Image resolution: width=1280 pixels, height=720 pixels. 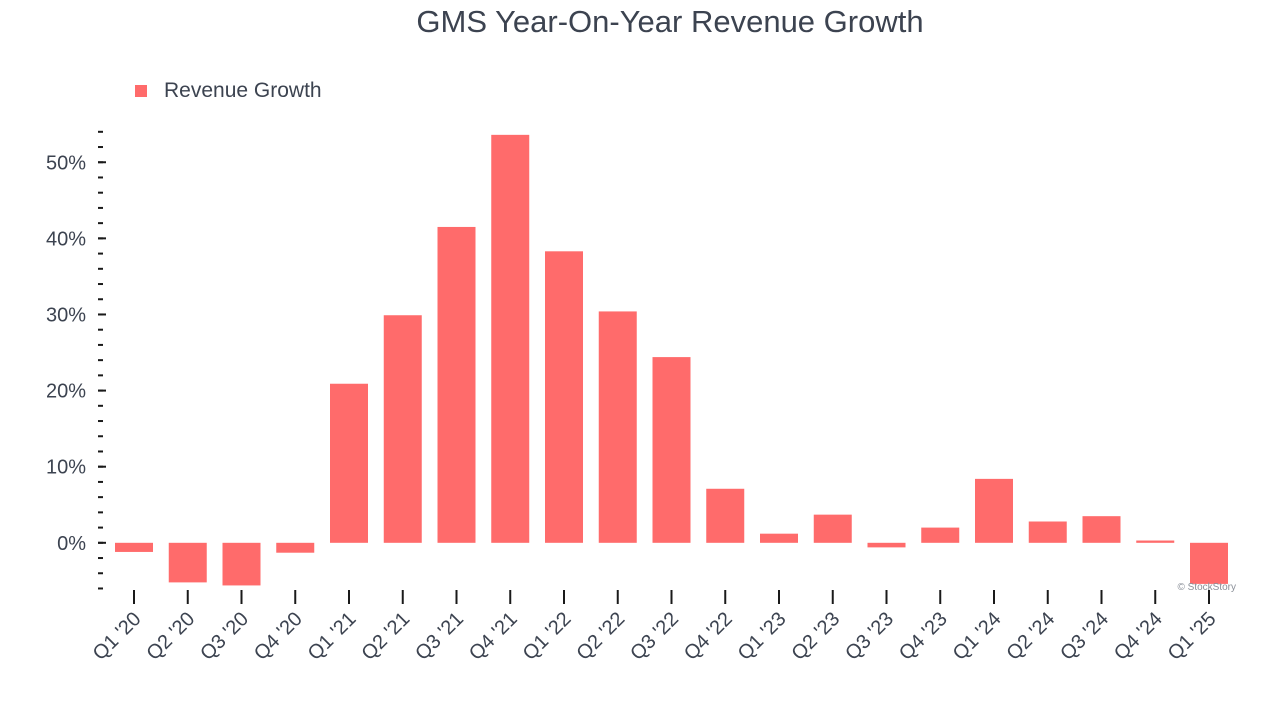 What do you see at coordinates (170, 636) in the screenshot?
I see `x-tick-label: Q2 '20` at bounding box center [170, 636].